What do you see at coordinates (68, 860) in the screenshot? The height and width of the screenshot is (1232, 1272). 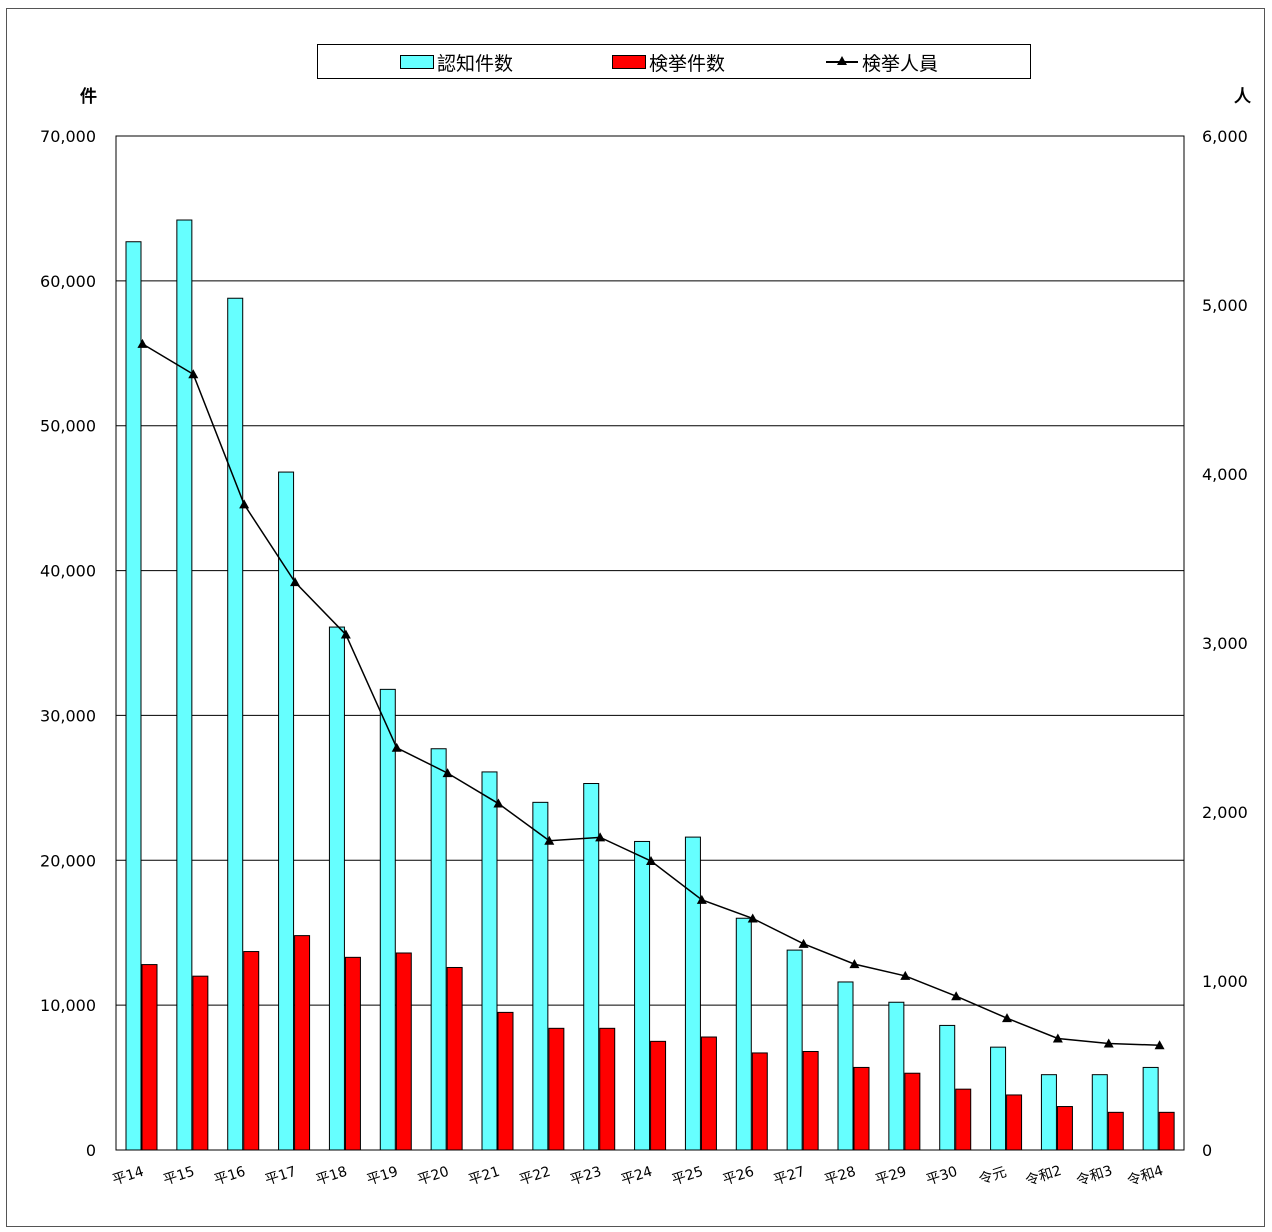 I see `left-axis-tick-label: 20,000` at bounding box center [68, 860].